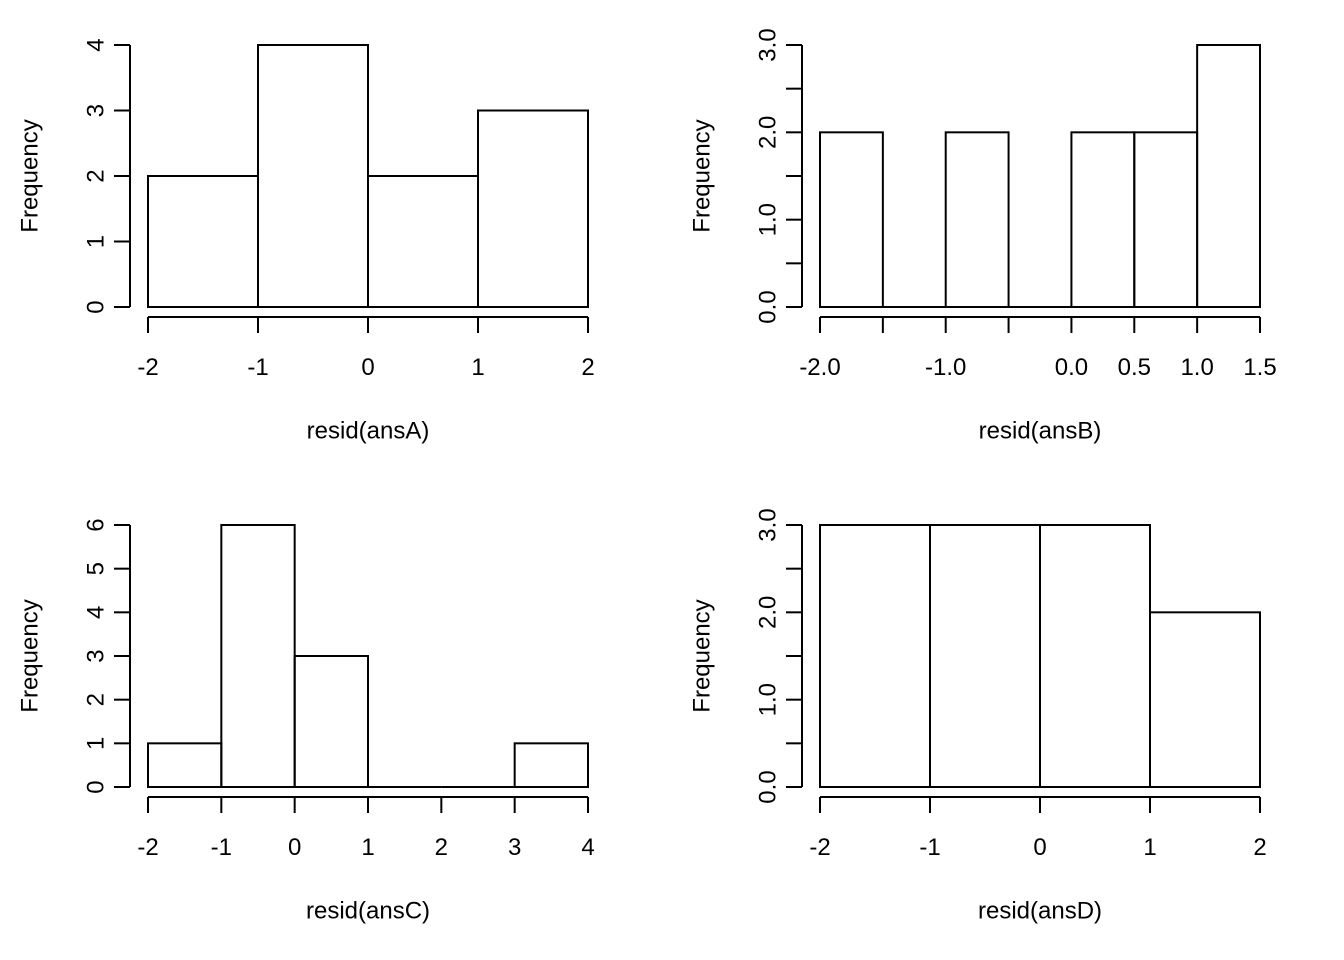 The width and height of the screenshot is (1344, 960). What do you see at coordinates (1196, 367) in the screenshot?
I see `x-tick-label: 1.0` at bounding box center [1196, 367].